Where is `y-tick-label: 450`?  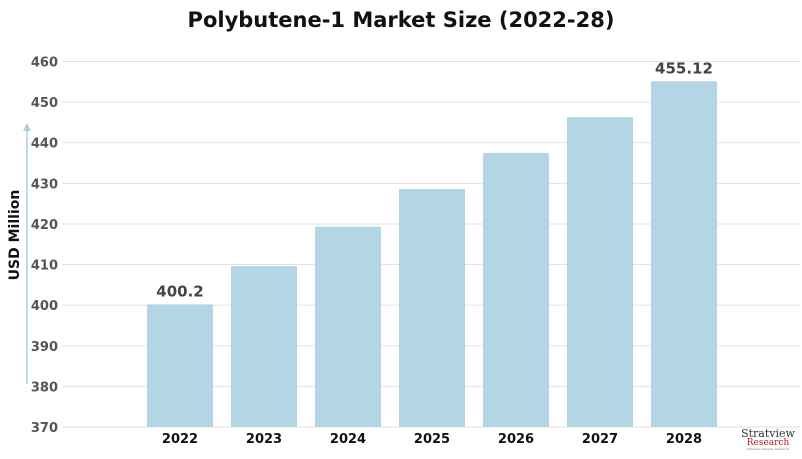 y-tick-label: 450 is located at coordinates (44, 103).